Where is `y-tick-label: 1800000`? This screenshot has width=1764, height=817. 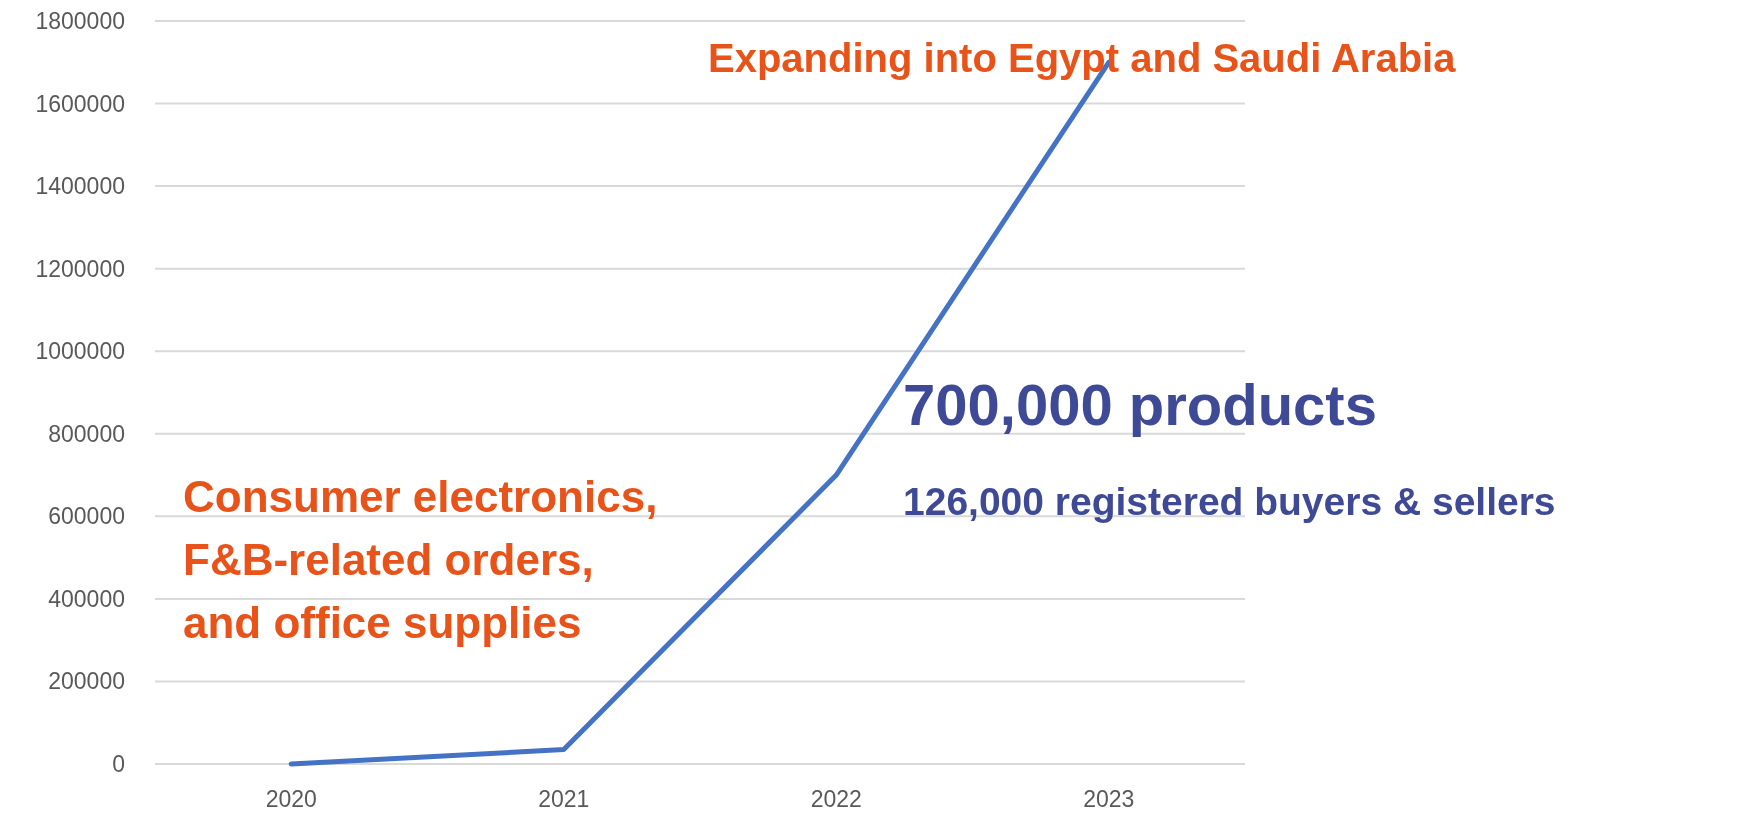 y-tick-label: 1800000 is located at coordinates (80, 21).